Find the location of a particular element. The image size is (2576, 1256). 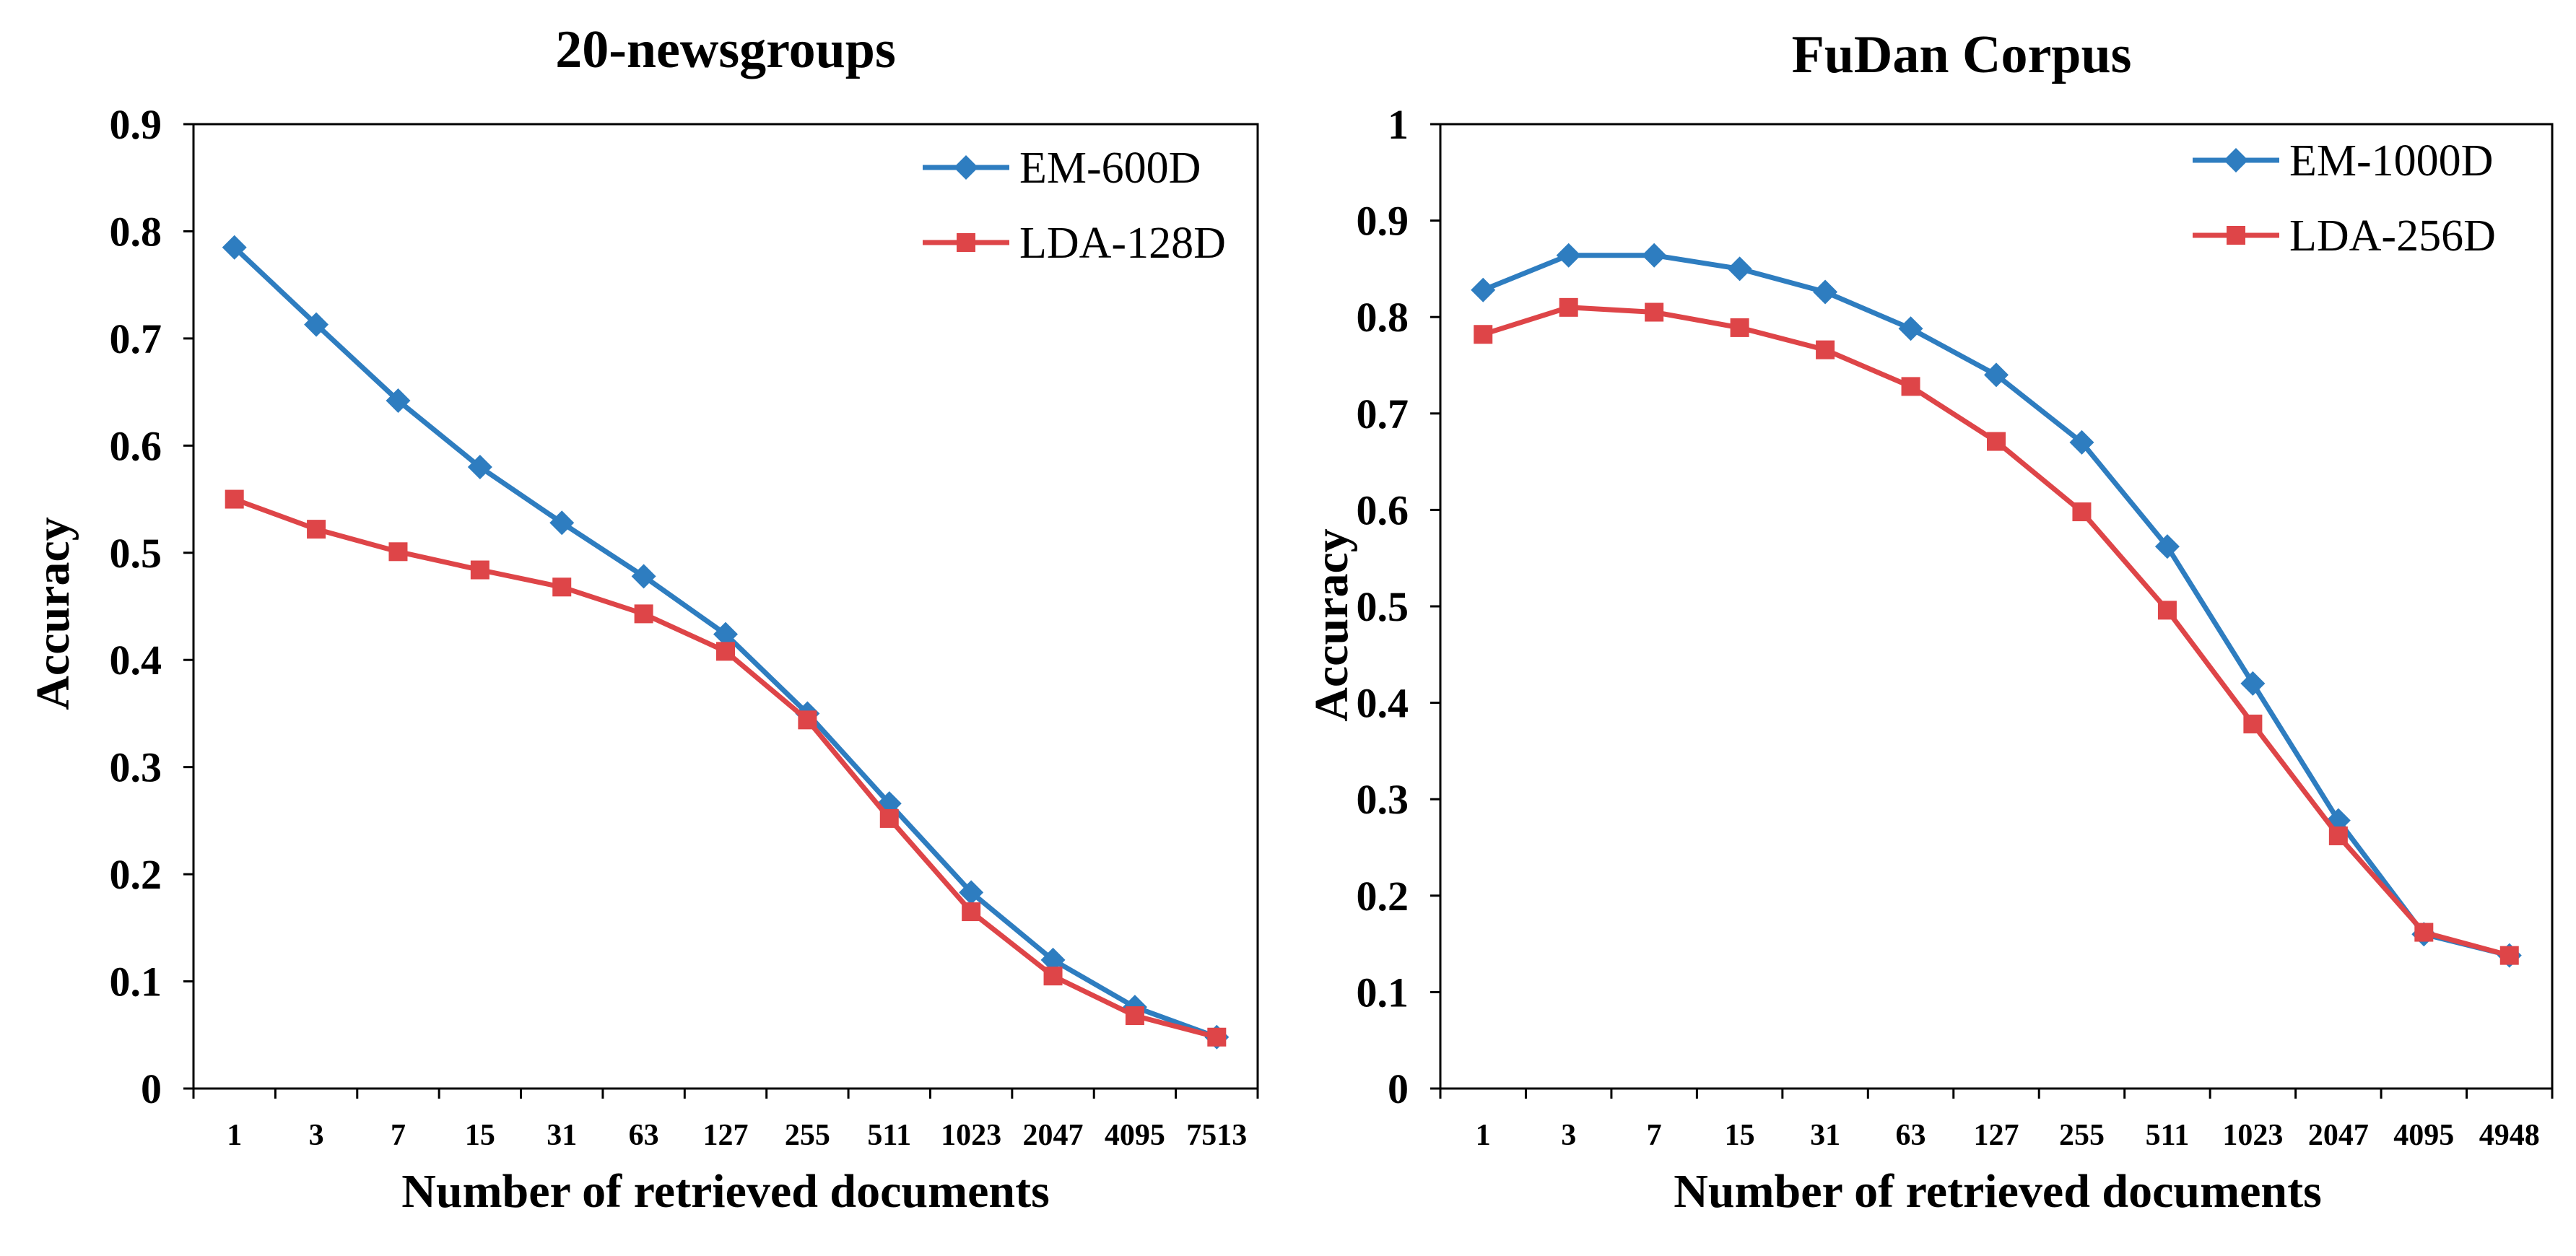

y-tick-label: 1 is located at coordinates (1398, 124).